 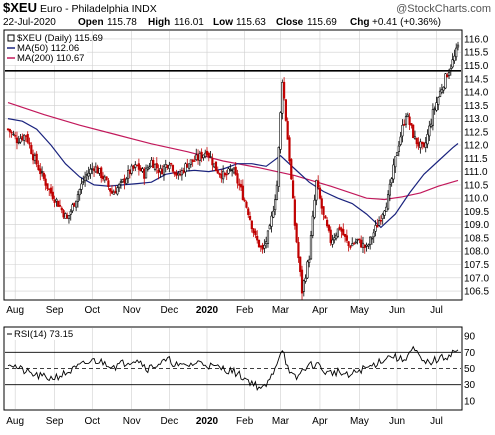 What do you see at coordinates (359, 310) in the screenshot?
I see `price-x-tick: May` at bounding box center [359, 310].